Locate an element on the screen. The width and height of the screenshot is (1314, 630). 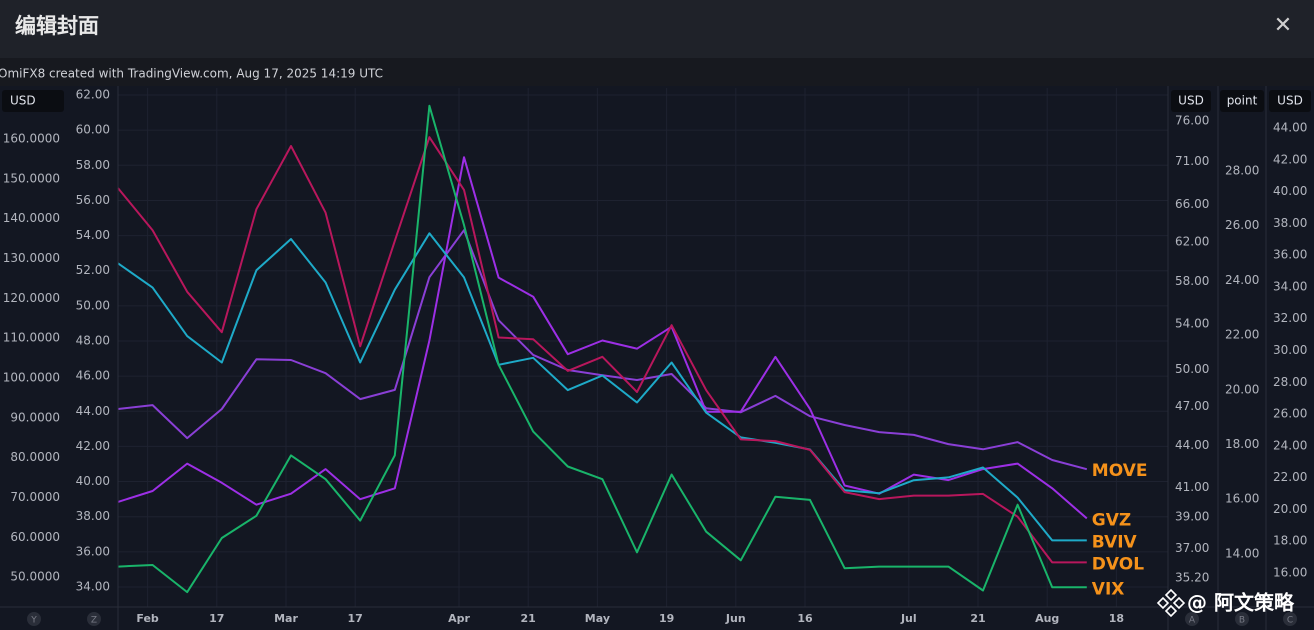
x-tick-label: 18 is located at coordinates (1116, 618).